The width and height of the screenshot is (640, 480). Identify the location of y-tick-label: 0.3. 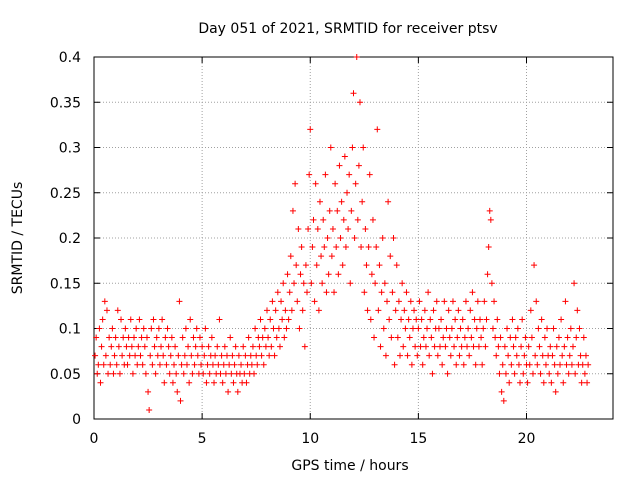
(70, 149).